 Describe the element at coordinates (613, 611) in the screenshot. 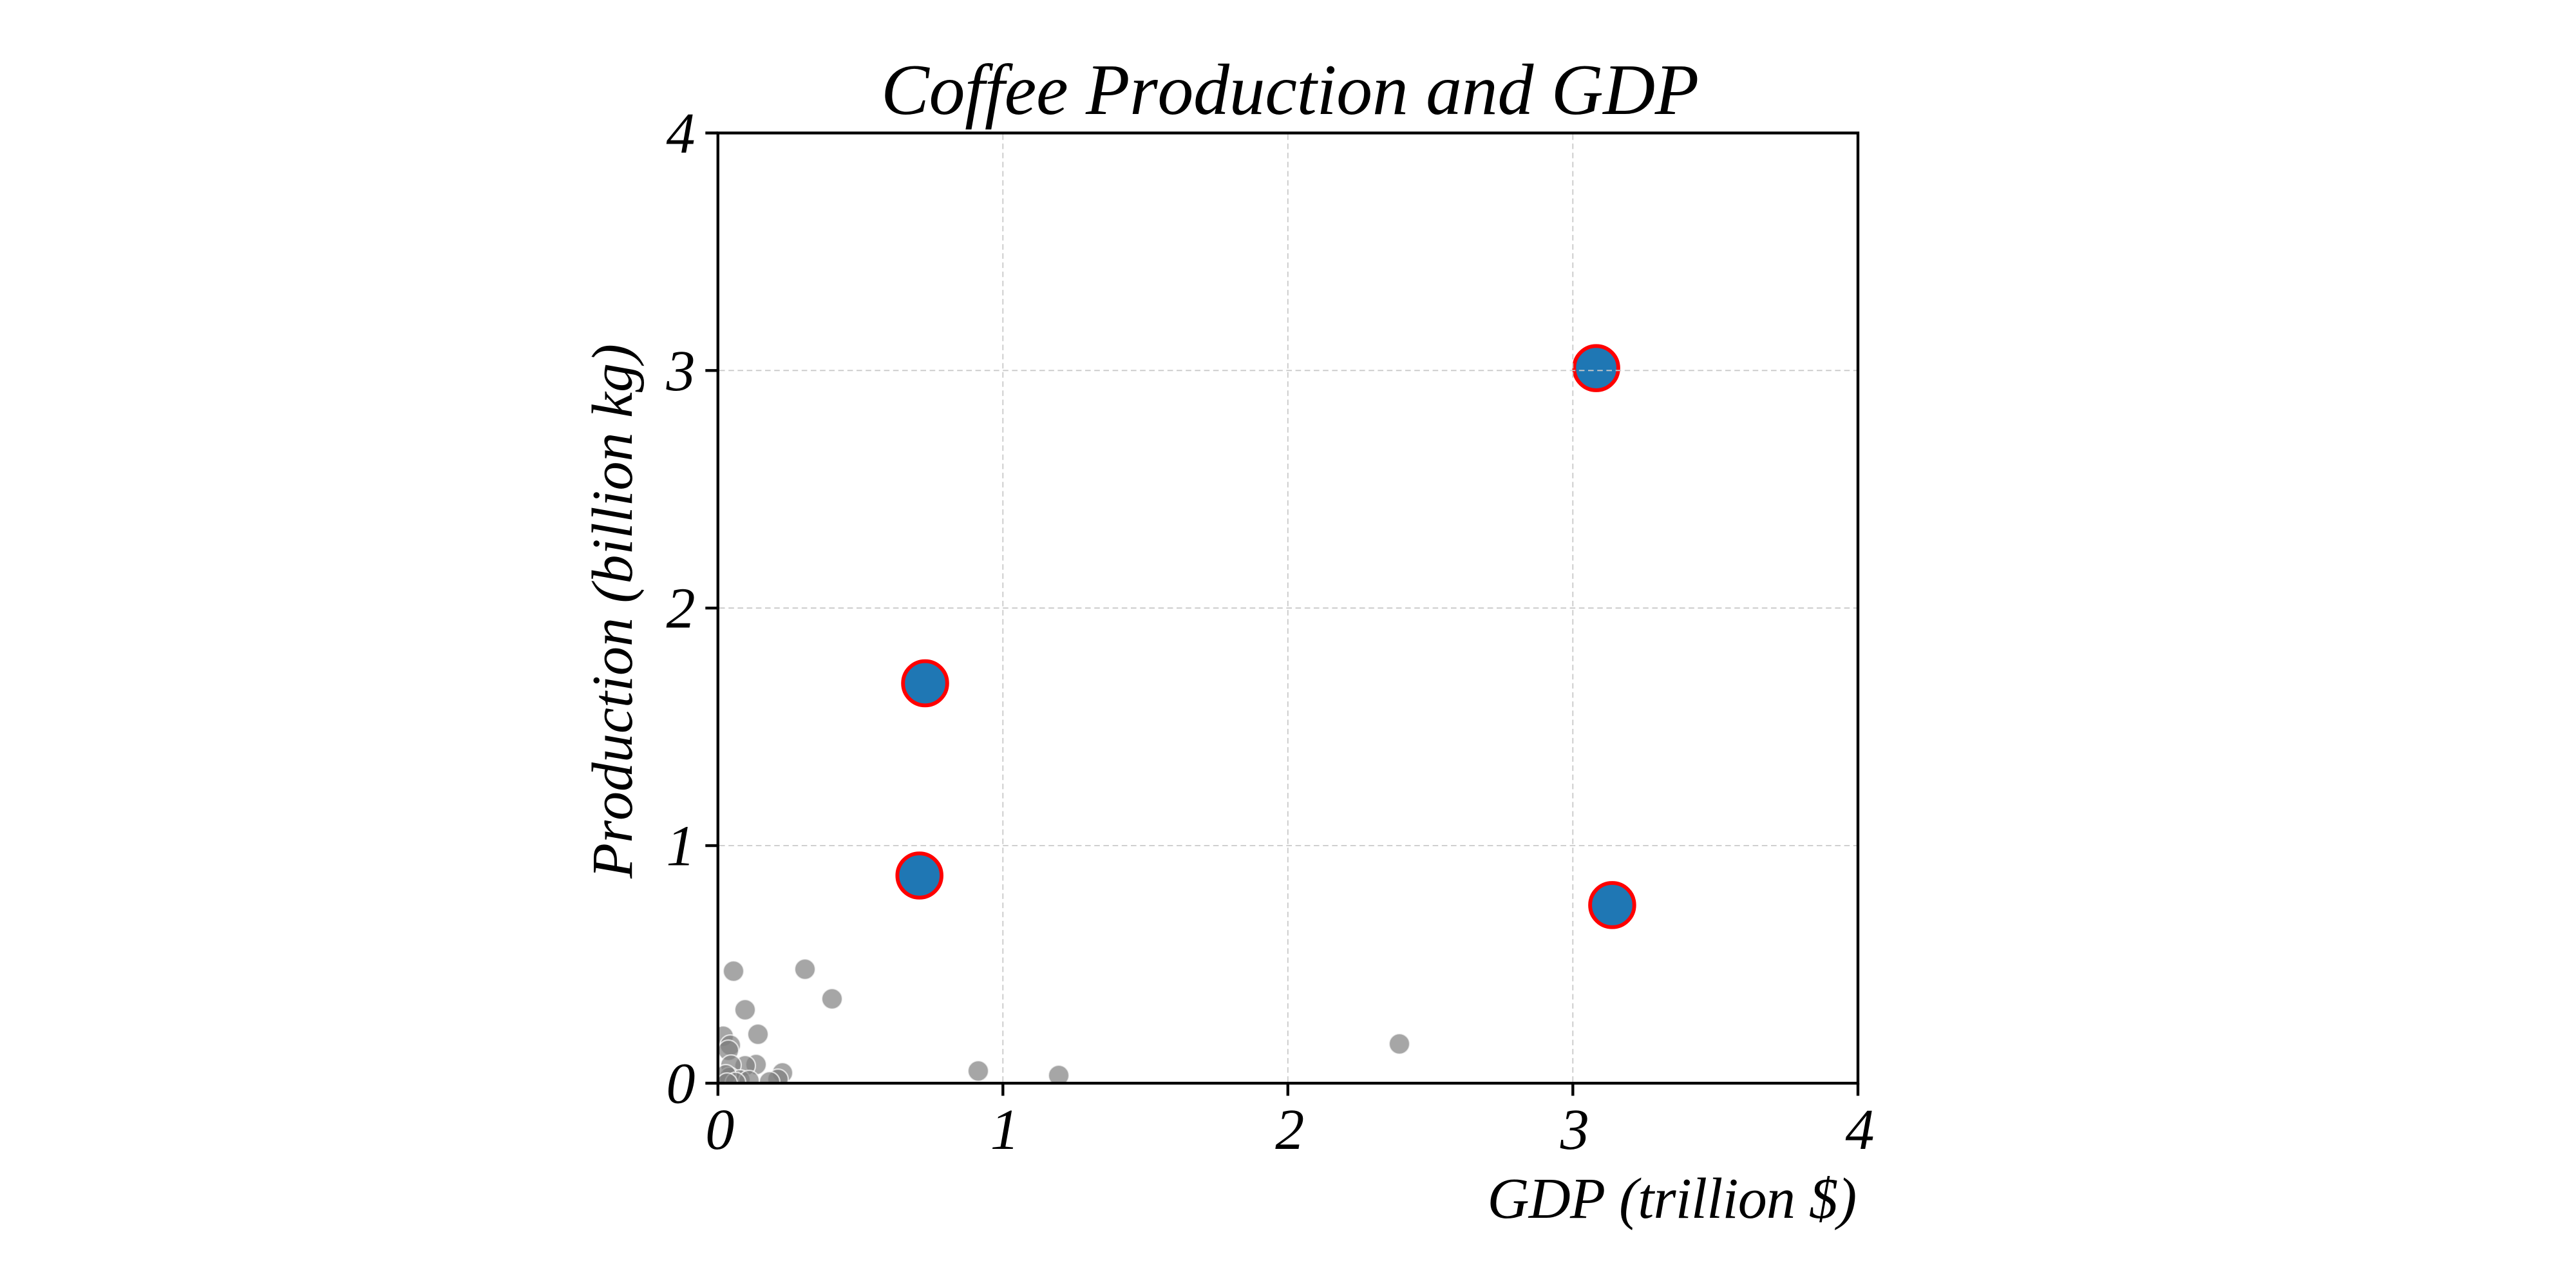

I see `svg-text: Production (billion kg)` at that location.